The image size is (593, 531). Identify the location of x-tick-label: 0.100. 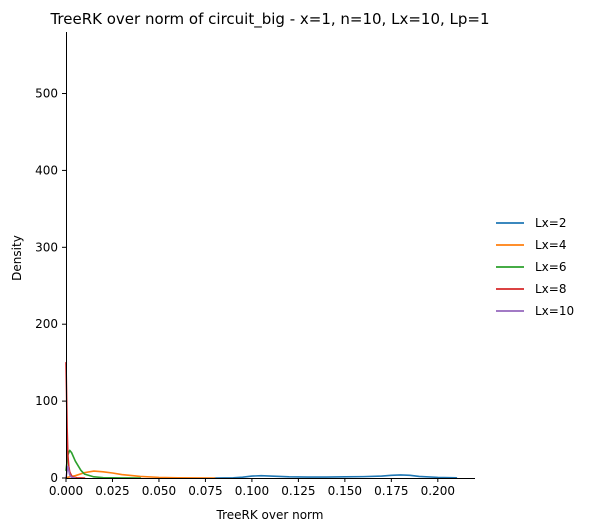
(252, 491).